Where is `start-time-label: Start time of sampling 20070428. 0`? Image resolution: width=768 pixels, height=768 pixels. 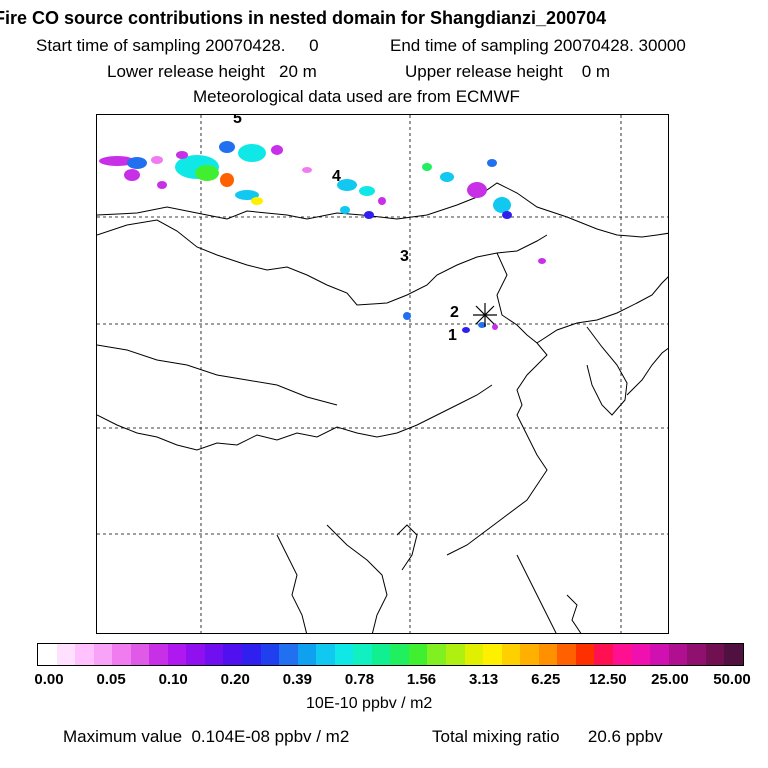 start-time-label: Start time of sampling 20070428. 0 is located at coordinates (177, 45).